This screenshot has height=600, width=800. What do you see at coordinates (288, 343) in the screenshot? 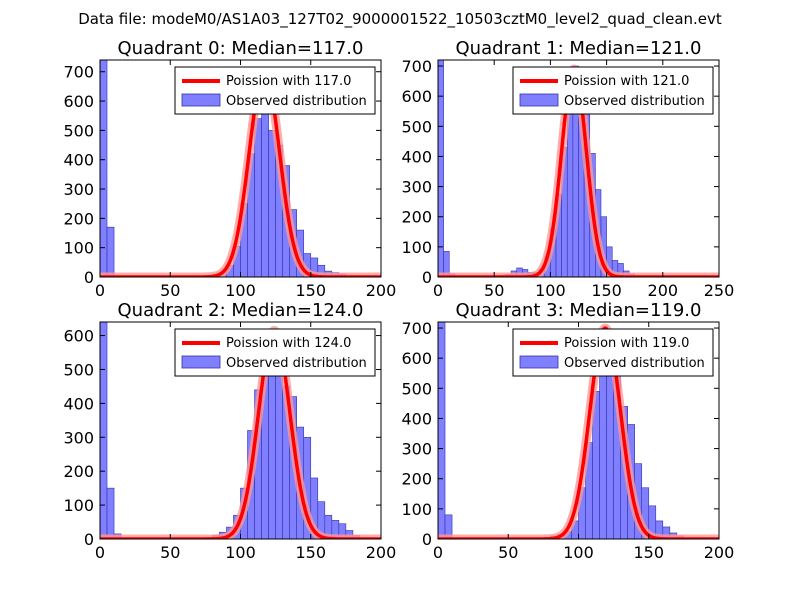
I see `legend-label-poisson: Poission with 124.0` at bounding box center [288, 343].